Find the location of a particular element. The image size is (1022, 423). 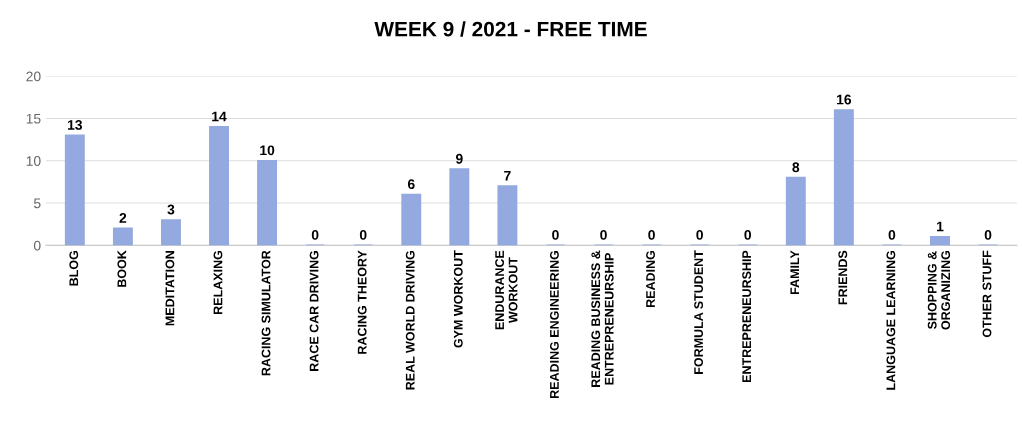

x-tick-label: READING BUSINESS & ENTREPRENEURSHIP is located at coordinates (602, 318).